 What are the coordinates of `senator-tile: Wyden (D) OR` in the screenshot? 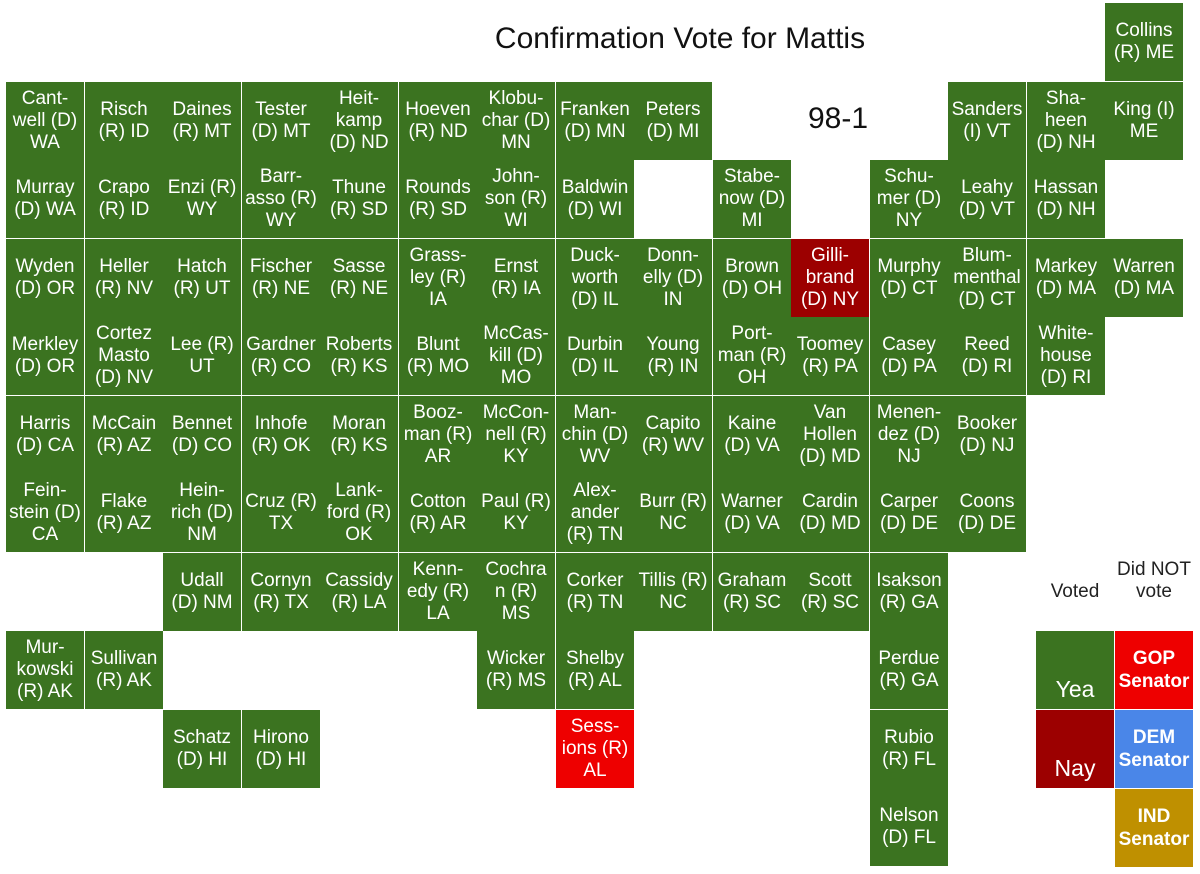 It's located at (45, 278).